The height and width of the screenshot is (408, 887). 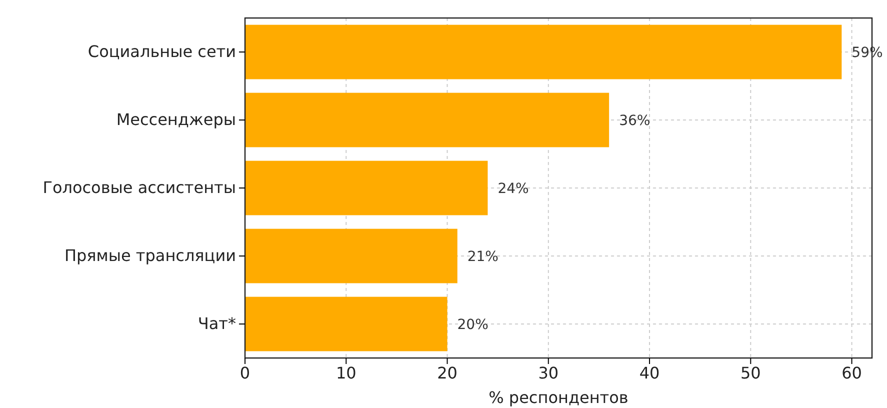 What do you see at coordinates (548, 372) in the screenshot?
I see `x-tick-label: 30` at bounding box center [548, 372].